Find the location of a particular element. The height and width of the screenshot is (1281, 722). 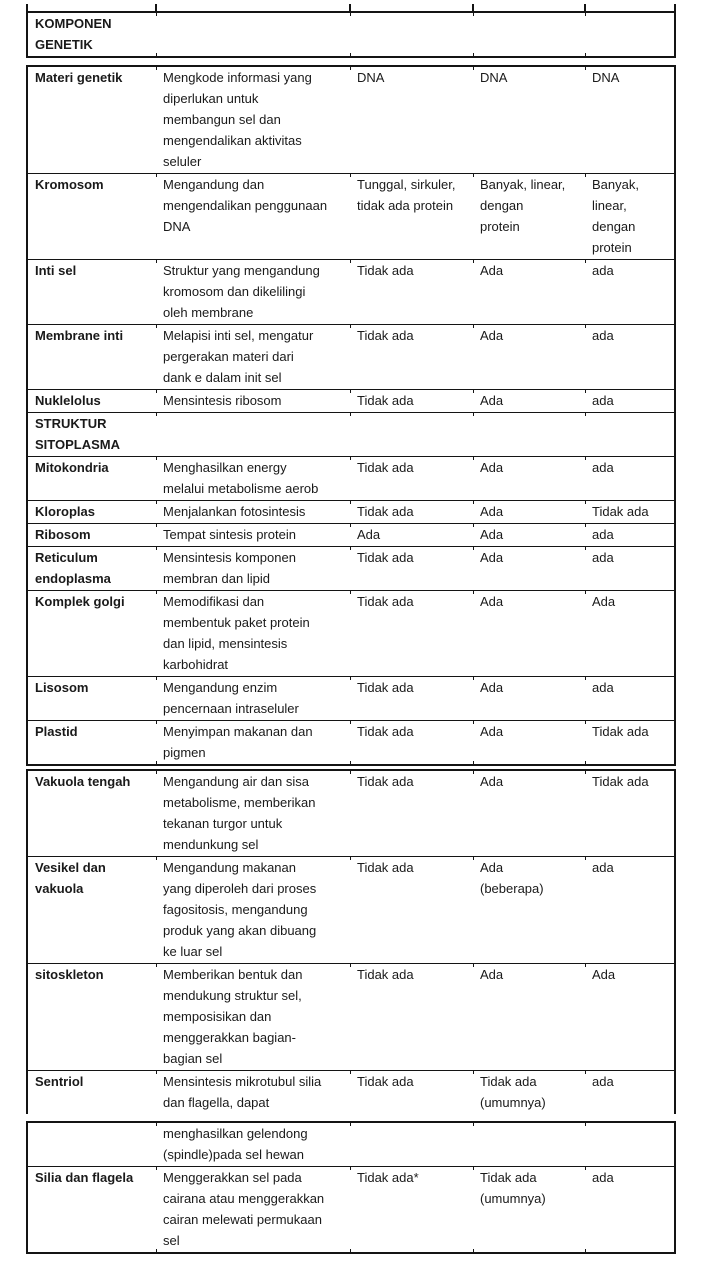

component-name-cell: KOMPONEN GENETIK is located at coordinates (73, 34).